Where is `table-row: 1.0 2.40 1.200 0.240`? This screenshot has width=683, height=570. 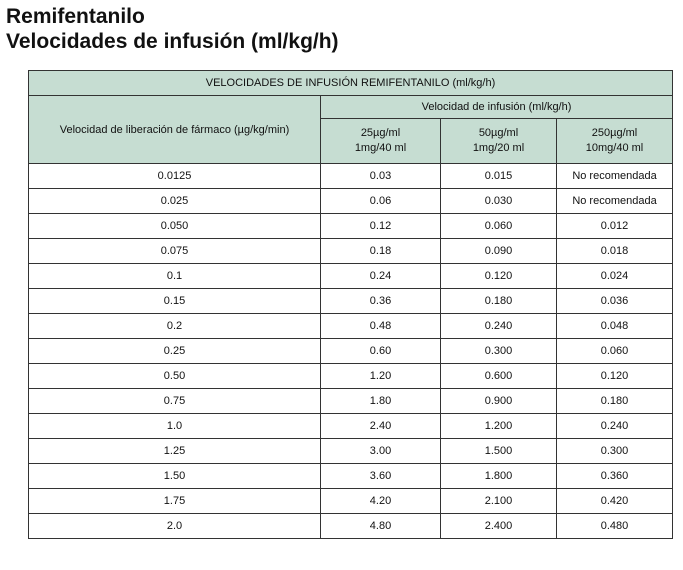
table-row: 1.0 2.40 1.200 0.240 is located at coordinates (351, 426).